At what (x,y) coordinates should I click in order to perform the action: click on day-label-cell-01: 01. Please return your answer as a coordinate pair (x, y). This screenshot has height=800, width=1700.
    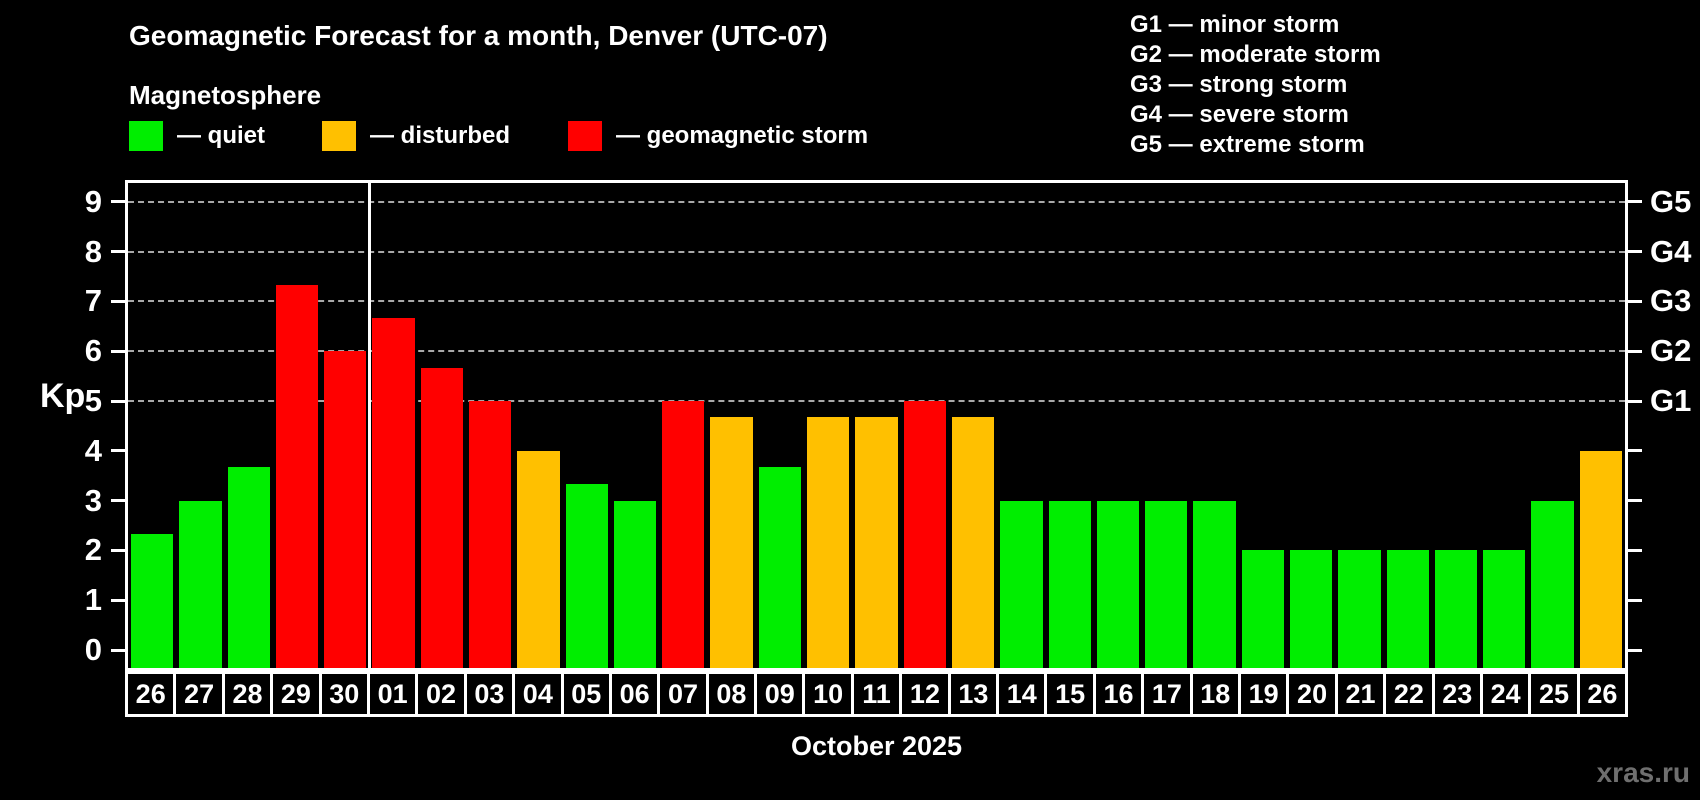
    Looking at the image, I should click on (394, 694).